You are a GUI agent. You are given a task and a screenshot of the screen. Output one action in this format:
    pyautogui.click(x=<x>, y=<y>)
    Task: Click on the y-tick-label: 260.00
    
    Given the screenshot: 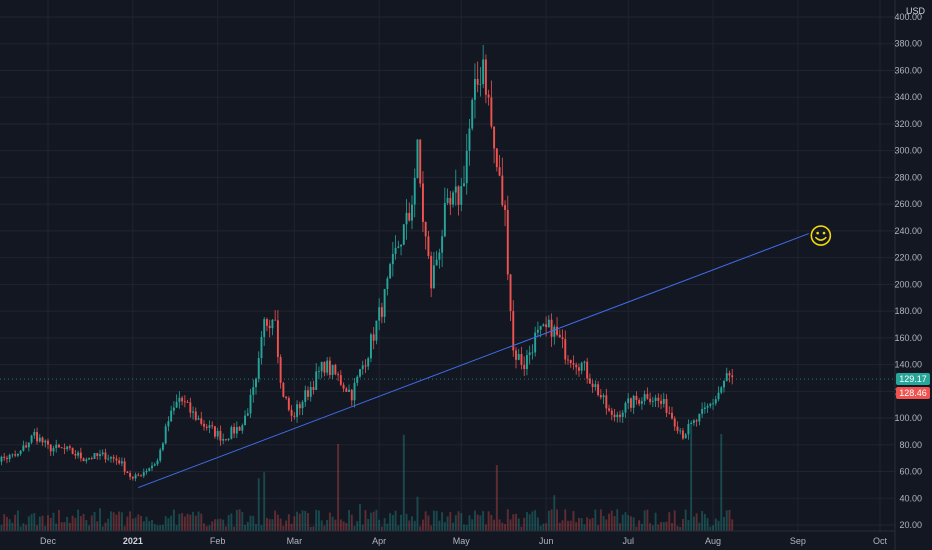 What is the action you would take?
    pyautogui.click(x=908, y=204)
    